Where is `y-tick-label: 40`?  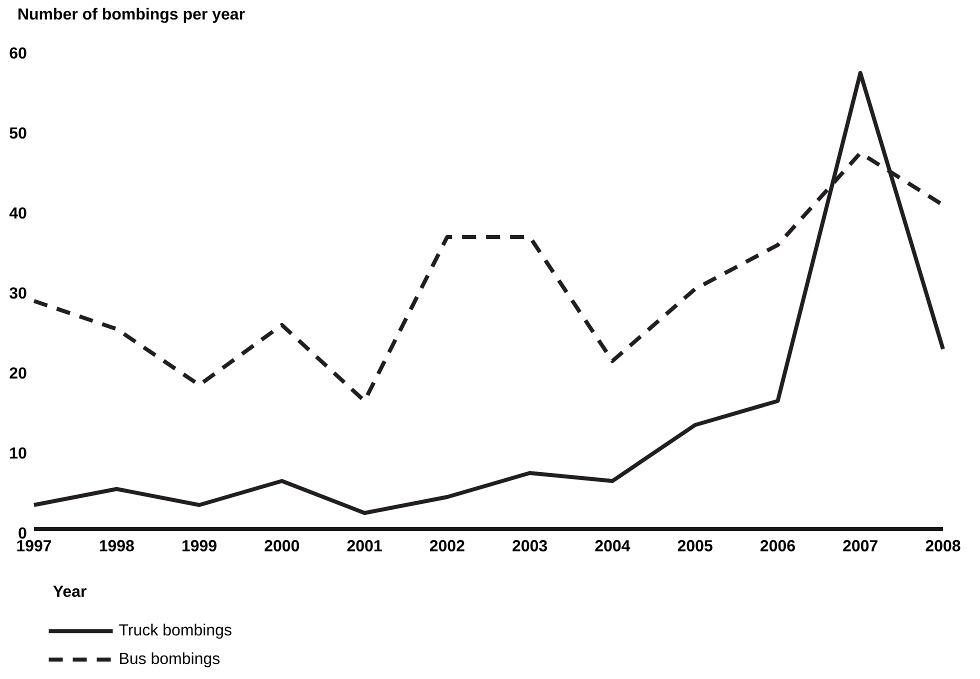 y-tick-label: 40 is located at coordinates (17, 213).